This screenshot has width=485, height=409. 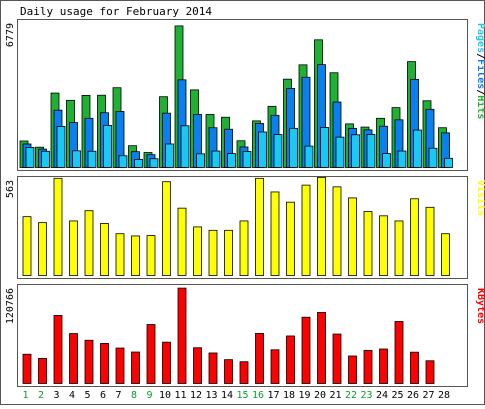 I want to click on y-max-label: 6779, so click(x=10, y=35).